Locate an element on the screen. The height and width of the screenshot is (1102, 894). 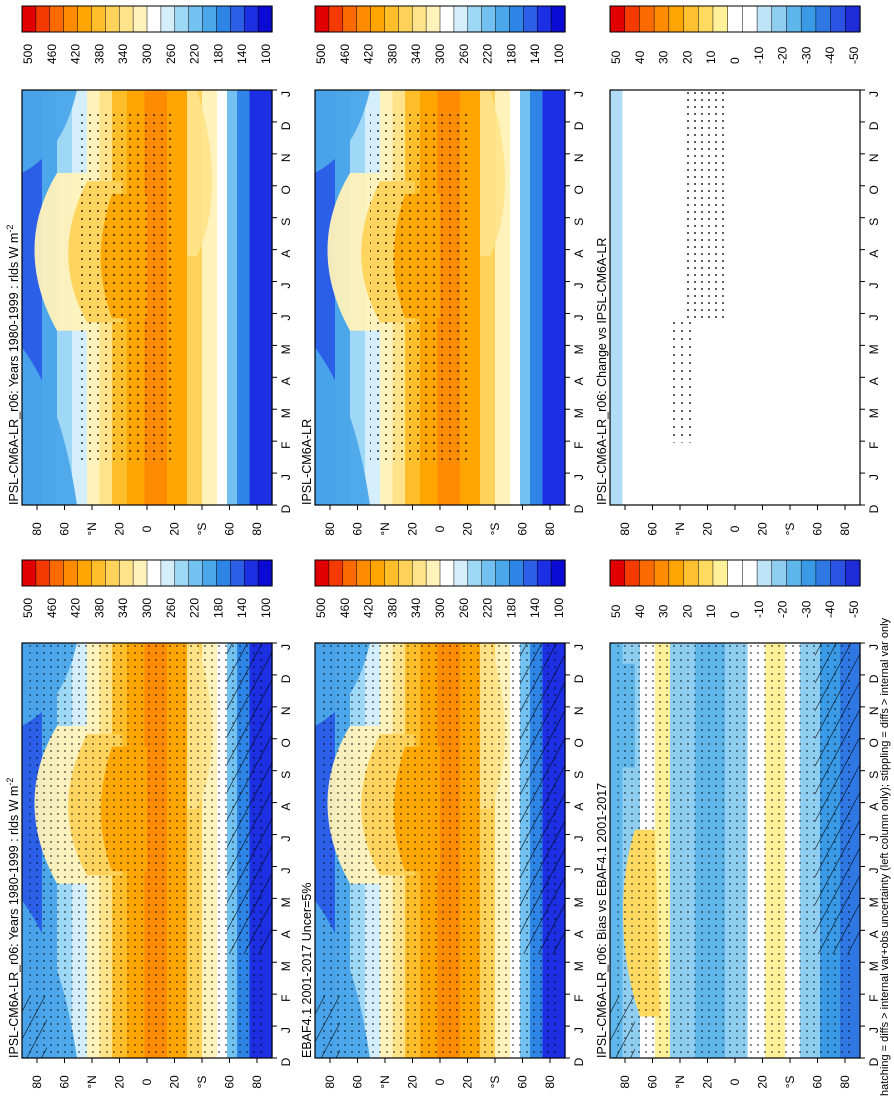
panel-title: IPSL-CM6A-LR is located at coordinates (307, 462).